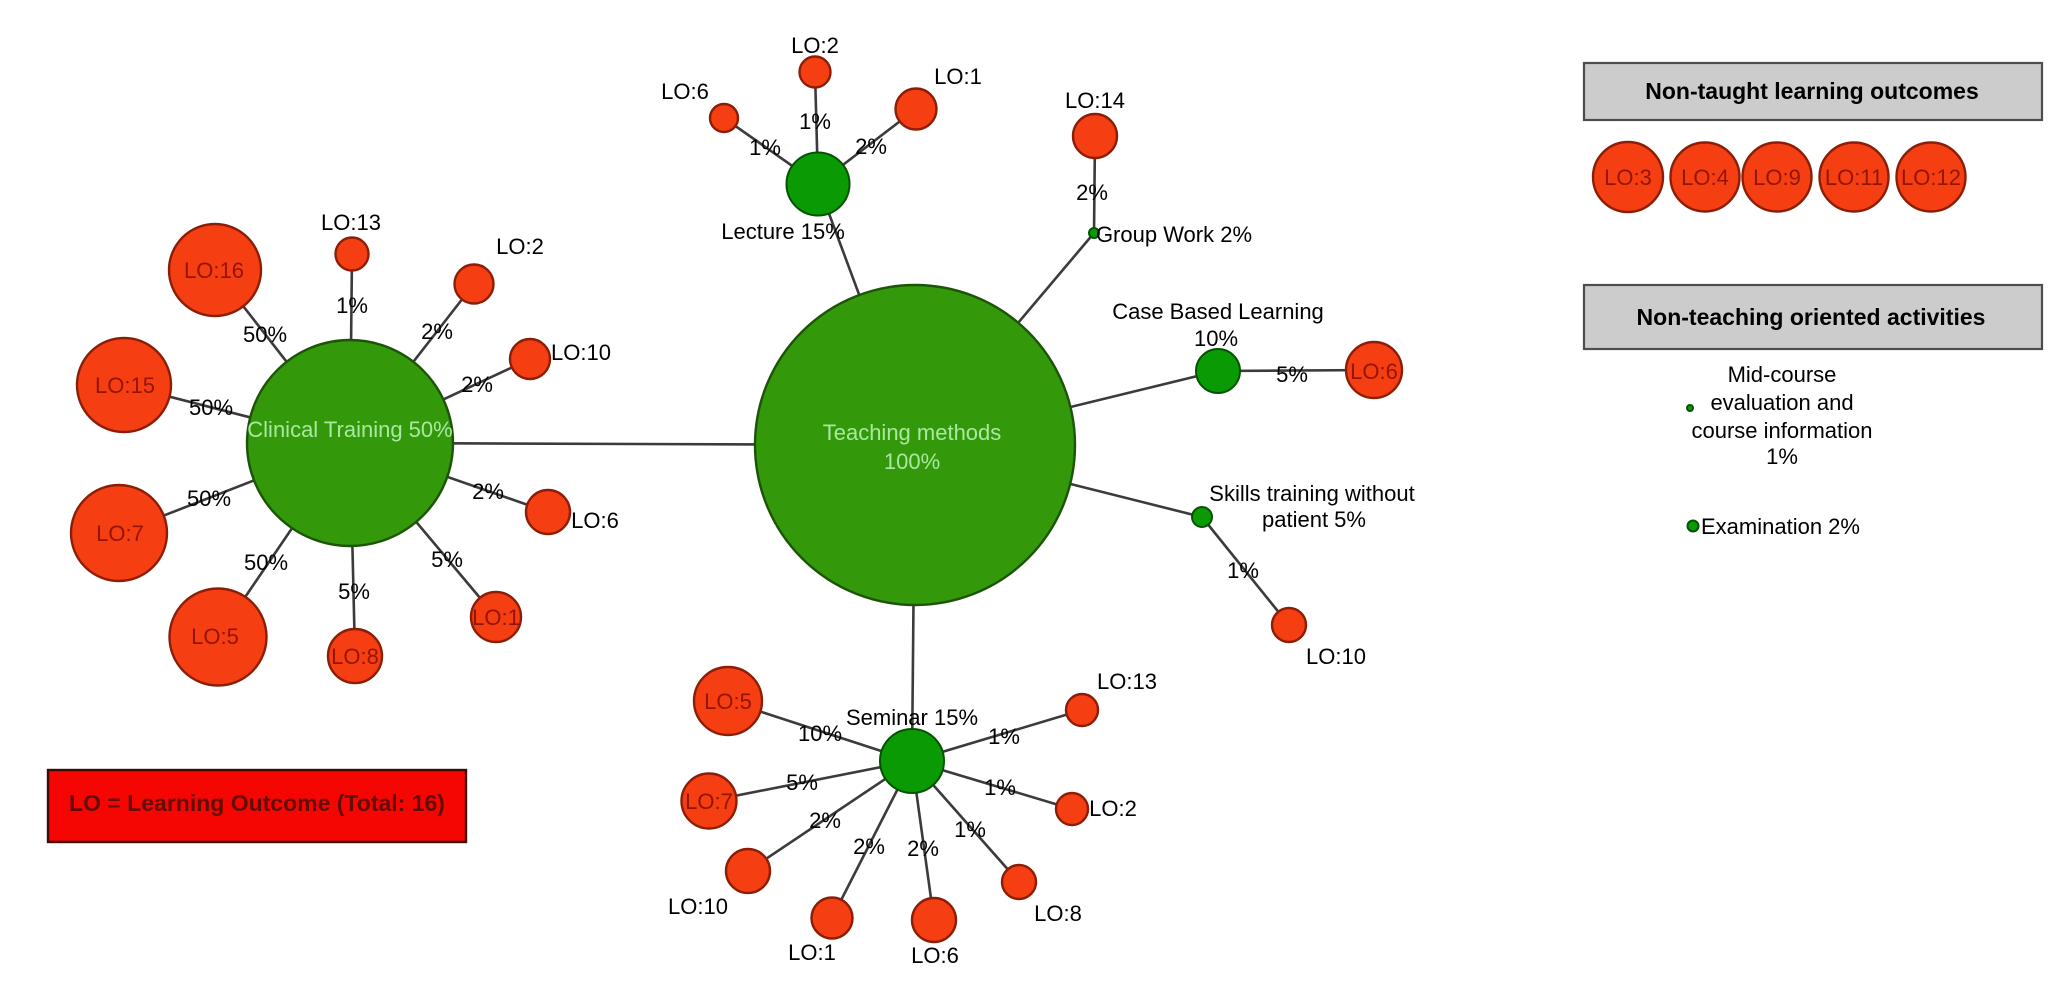  I want to click on svg-text:LO = Learning Outcome (Total:: LO = Learning Outcome (Total: 16), so click(257, 803).